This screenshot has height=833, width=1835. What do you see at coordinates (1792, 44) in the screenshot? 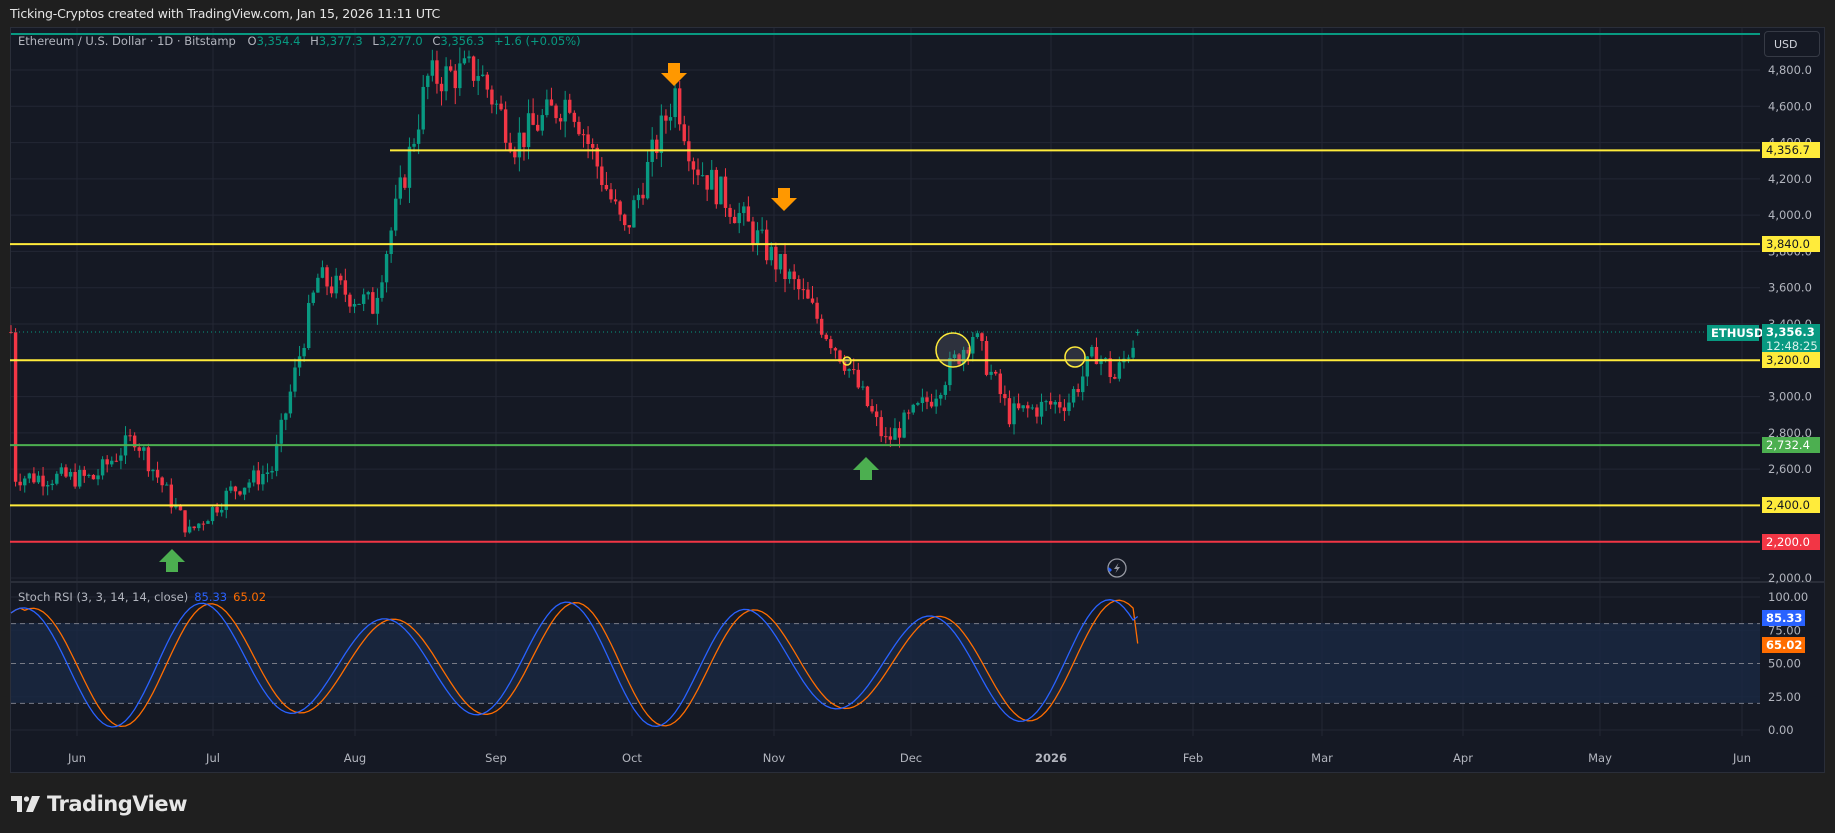
I see `currency-button: USD` at bounding box center [1792, 44].